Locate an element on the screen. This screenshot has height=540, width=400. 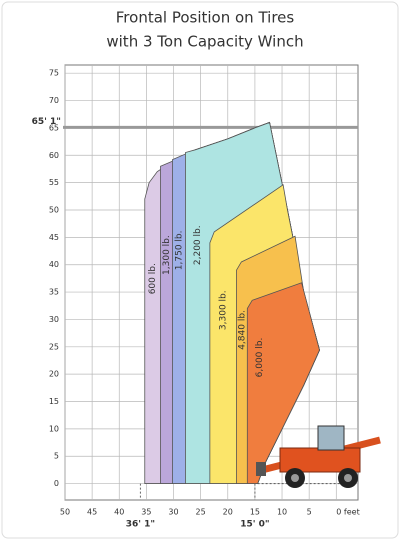
y-tick-label: 15 is located at coordinates (54, 401).